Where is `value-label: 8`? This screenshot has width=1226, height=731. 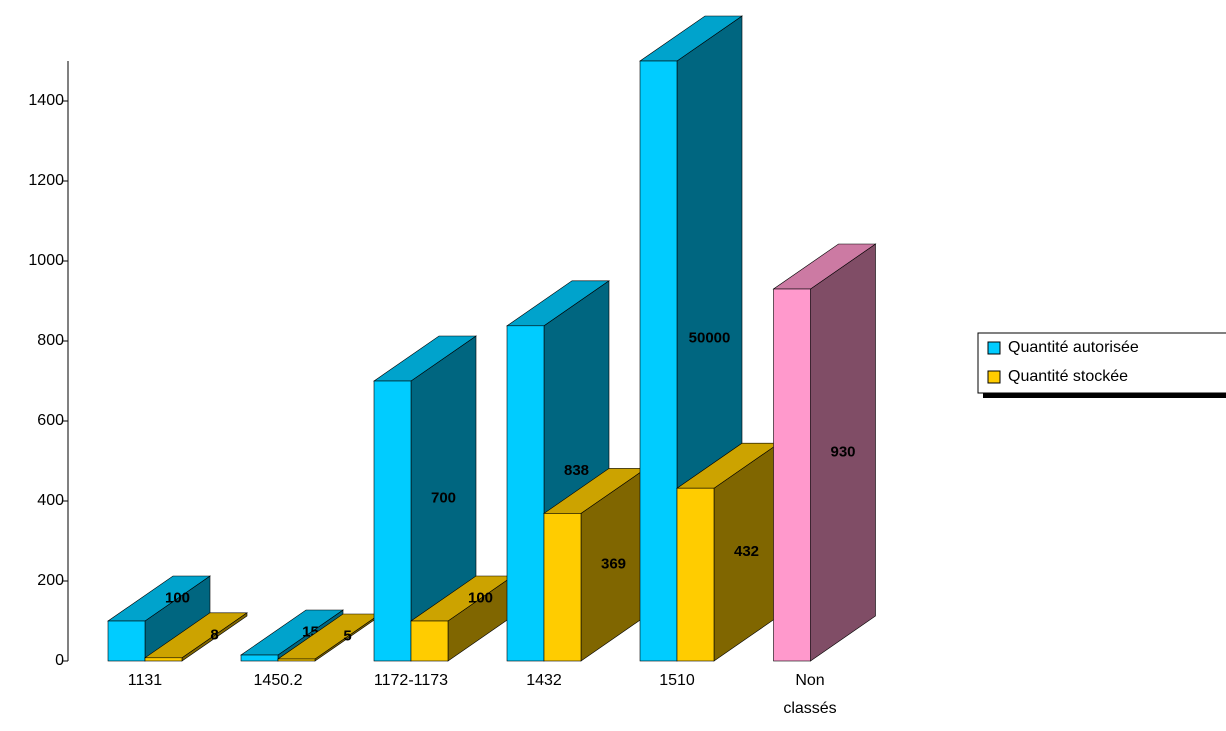
value-label: 8 is located at coordinates (214, 634).